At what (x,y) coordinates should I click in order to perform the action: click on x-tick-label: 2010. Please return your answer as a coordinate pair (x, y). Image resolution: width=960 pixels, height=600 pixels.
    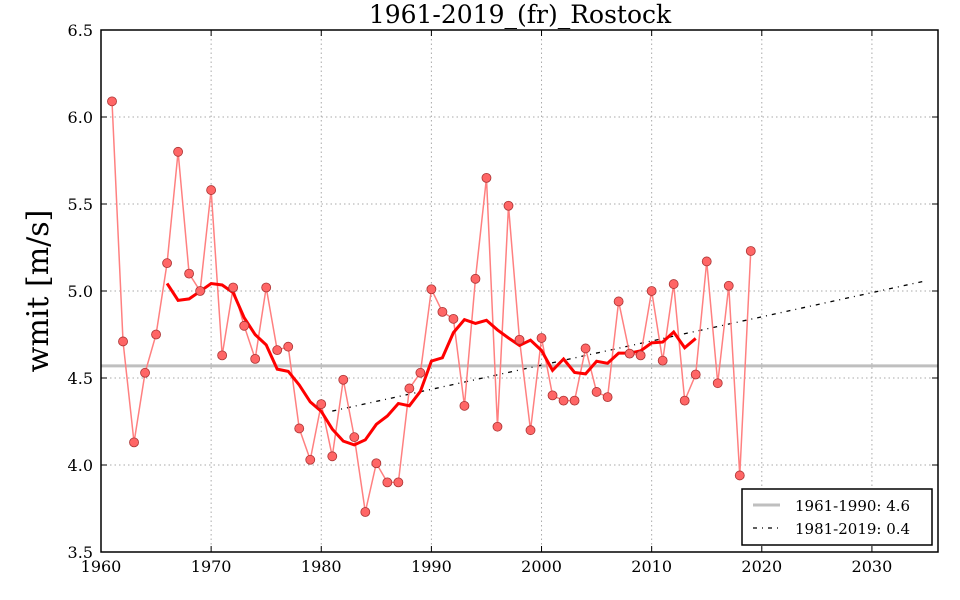
    Looking at the image, I should click on (651, 566).